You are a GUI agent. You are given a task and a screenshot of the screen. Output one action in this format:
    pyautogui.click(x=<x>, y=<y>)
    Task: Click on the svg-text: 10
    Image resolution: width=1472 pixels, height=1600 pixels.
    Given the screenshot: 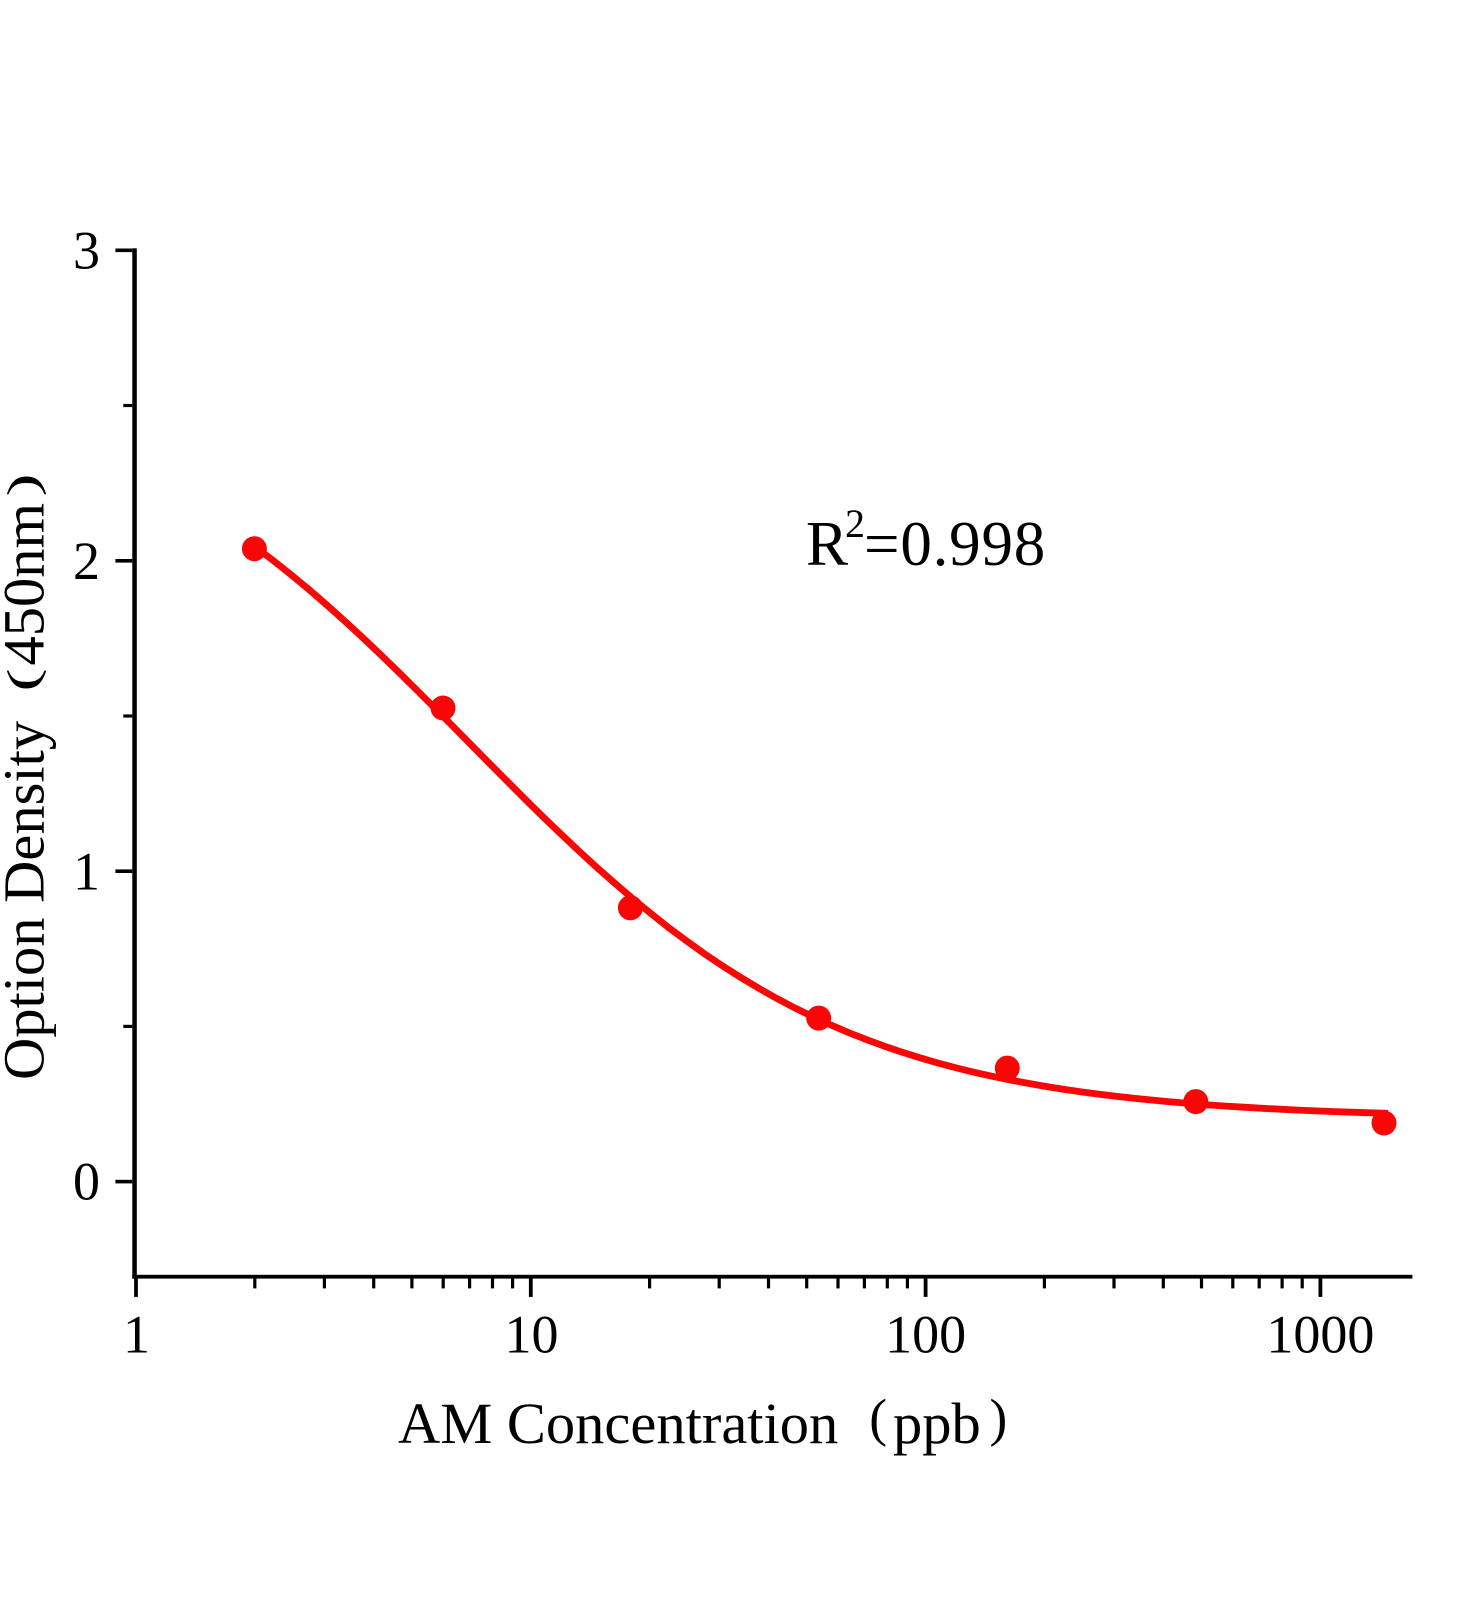 What is the action you would take?
    pyautogui.click(x=532, y=1335)
    